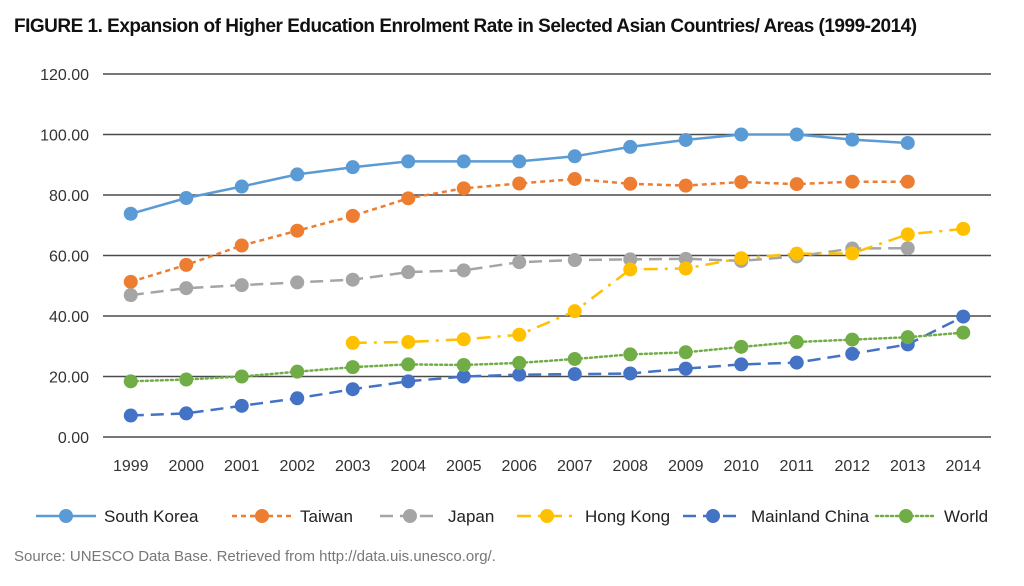 This screenshot has height=586, width=1024. What do you see at coordinates (627, 516) in the screenshot?
I see `legend-label-hong-kong: Hong Kong` at bounding box center [627, 516].